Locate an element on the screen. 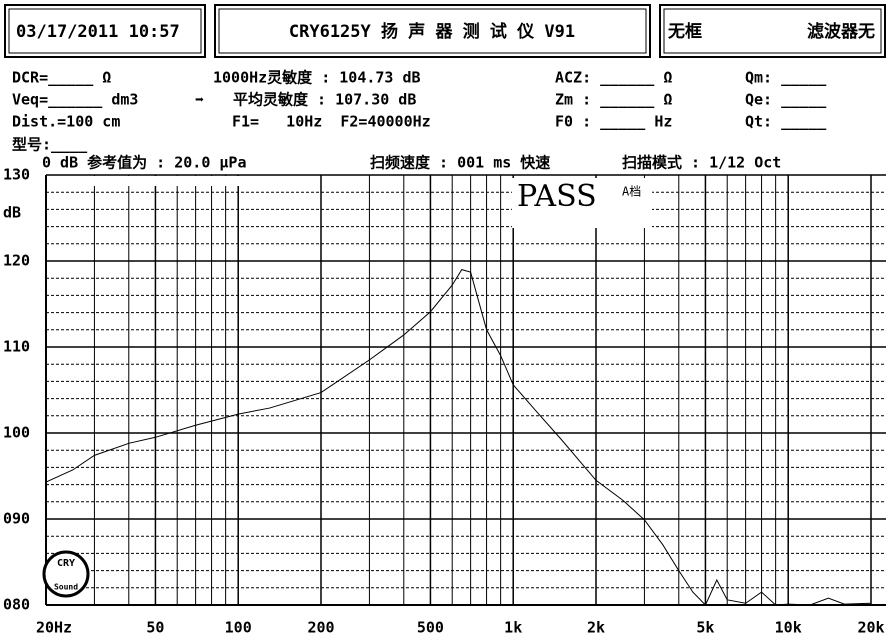  x-tick-label: 200 is located at coordinates (320, 628).